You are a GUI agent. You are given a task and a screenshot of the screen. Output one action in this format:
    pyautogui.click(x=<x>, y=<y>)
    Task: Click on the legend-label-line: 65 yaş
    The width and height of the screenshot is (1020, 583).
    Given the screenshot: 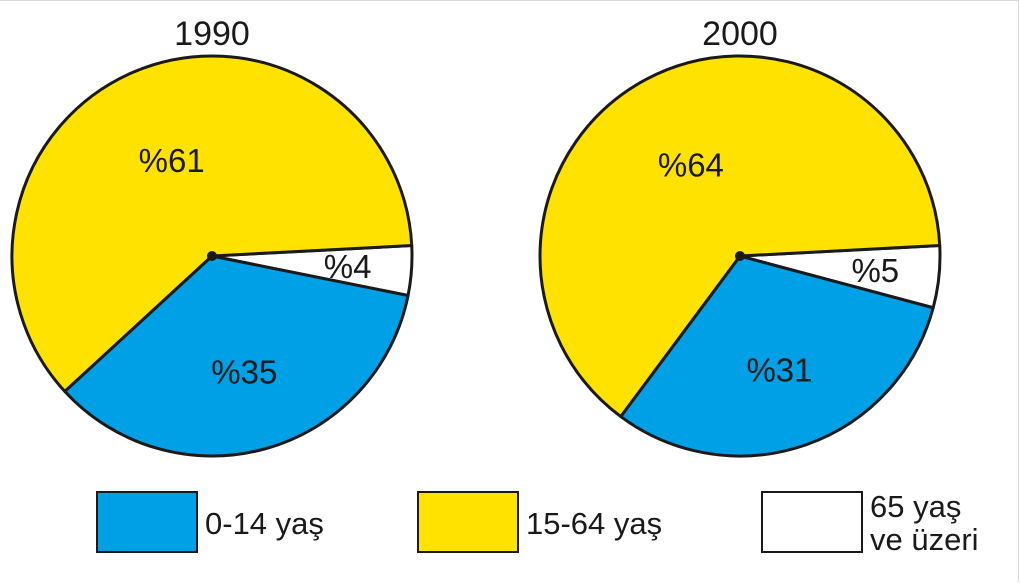 What is the action you would take?
    pyautogui.click(x=915, y=506)
    